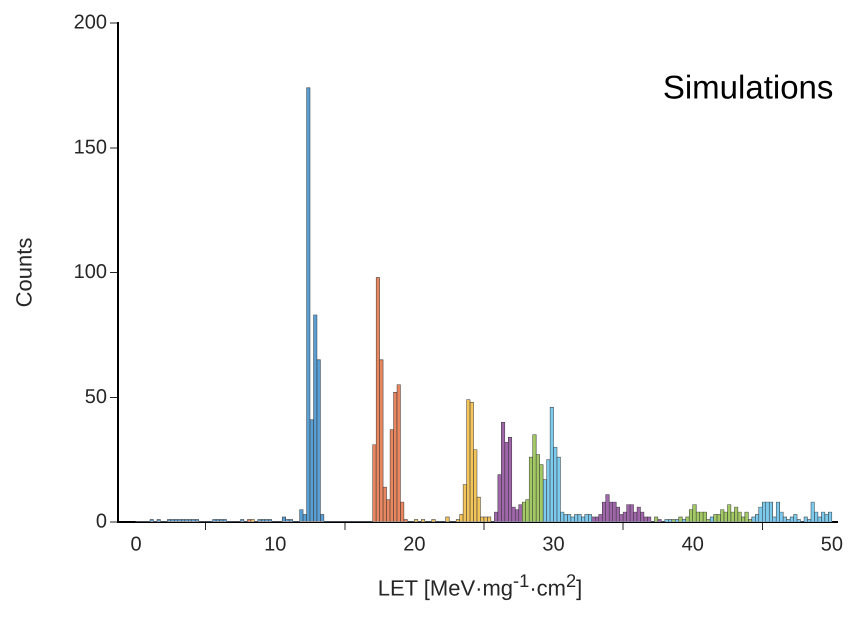  Describe the element at coordinates (101, 521) in the screenshot. I see `y-tick-label: 0` at that location.